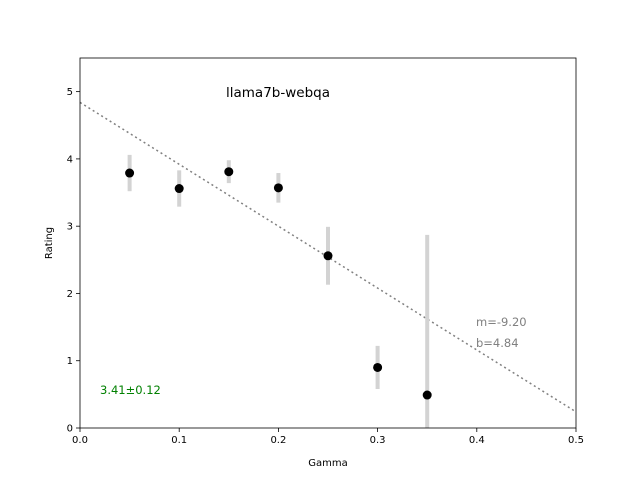  What do you see at coordinates (70, 361) in the screenshot?
I see `y-tick-label: 1` at bounding box center [70, 361].